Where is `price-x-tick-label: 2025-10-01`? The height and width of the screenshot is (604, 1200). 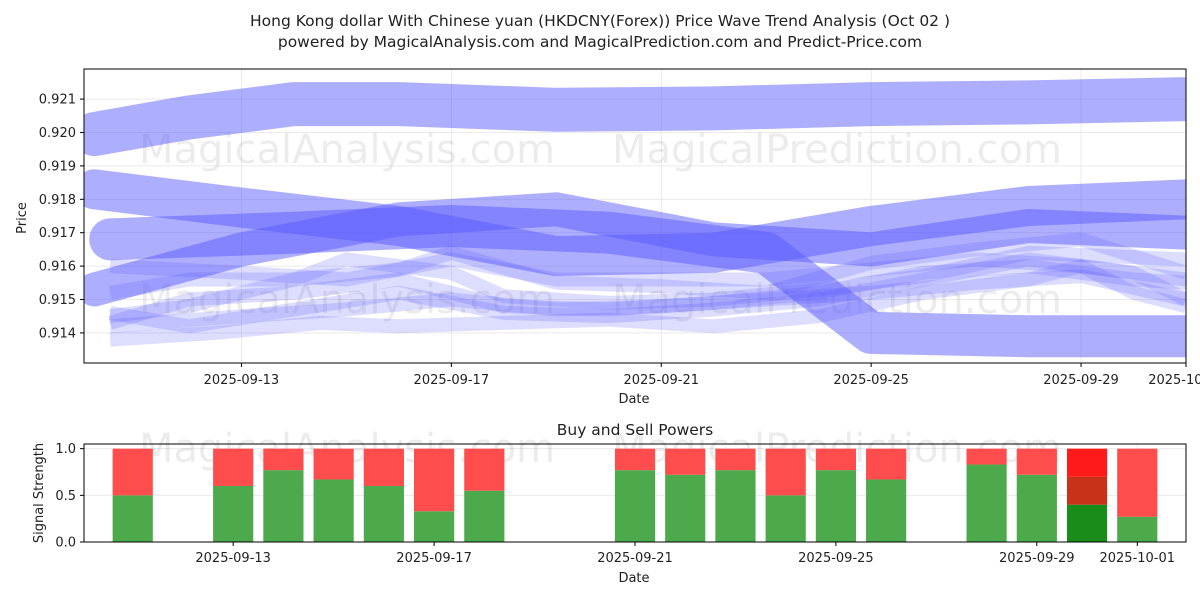 price-x-tick-label: 2025-10-01 is located at coordinates (1174, 380).